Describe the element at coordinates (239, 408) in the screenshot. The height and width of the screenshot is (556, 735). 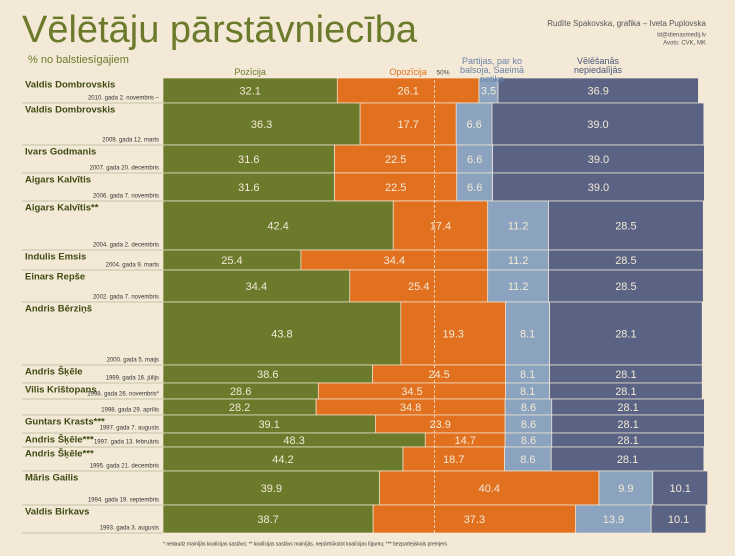
I see `value-label: 28.2` at that location.